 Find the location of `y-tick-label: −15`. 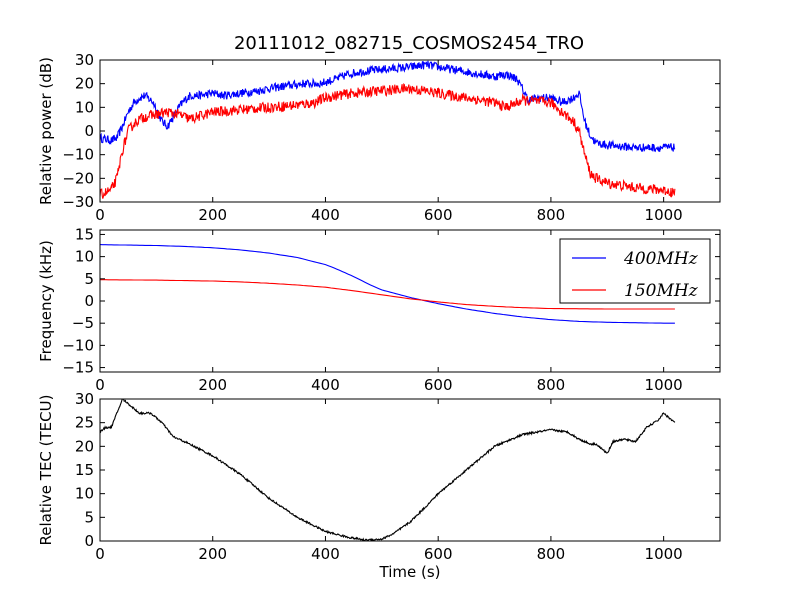

y-tick-label: −15 is located at coordinates (78, 368).